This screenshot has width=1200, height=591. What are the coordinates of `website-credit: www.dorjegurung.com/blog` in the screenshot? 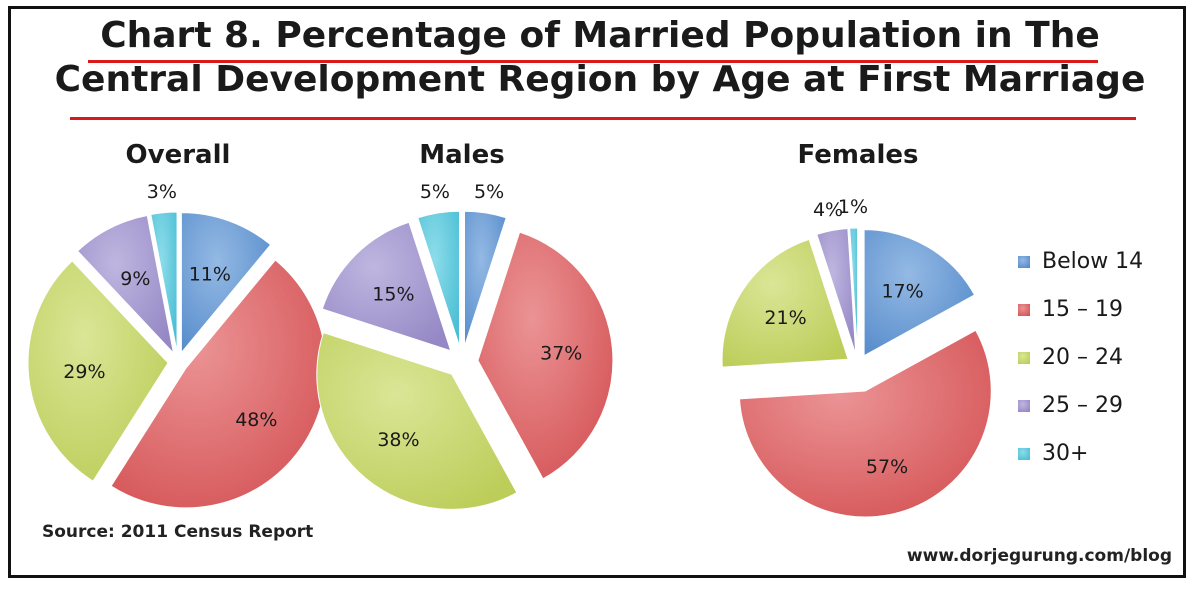 It's located at (1039, 556).